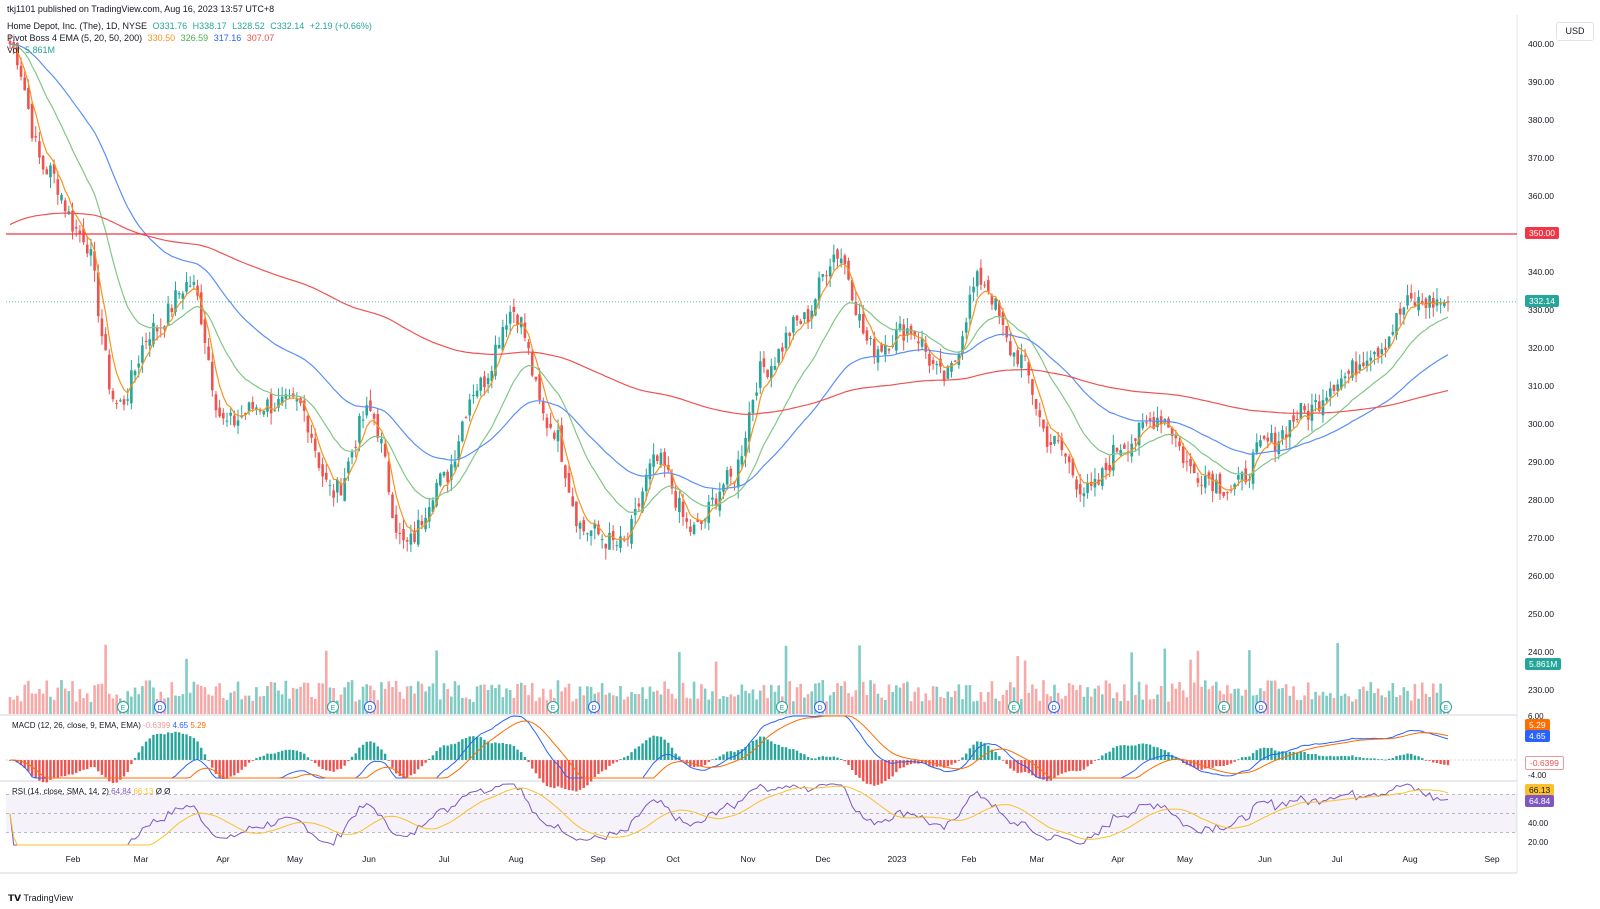 The height and width of the screenshot is (909, 1600). What do you see at coordinates (15, 898) in the screenshot?
I see `tradingview-logo-icon: 𝗧𝗩` at bounding box center [15, 898].